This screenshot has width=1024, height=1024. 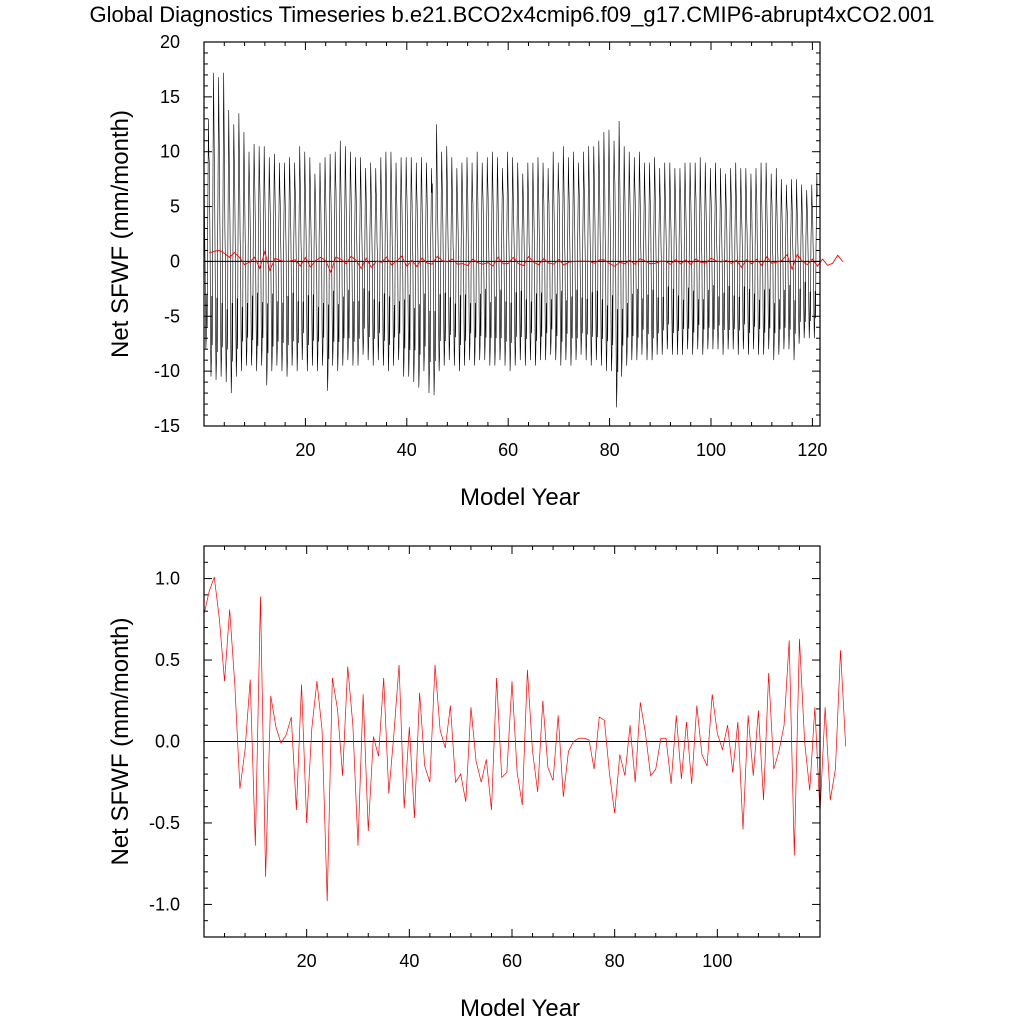 What do you see at coordinates (175, 261) in the screenshot?
I see `y-tick-label: 0` at bounding box center [175, 261].